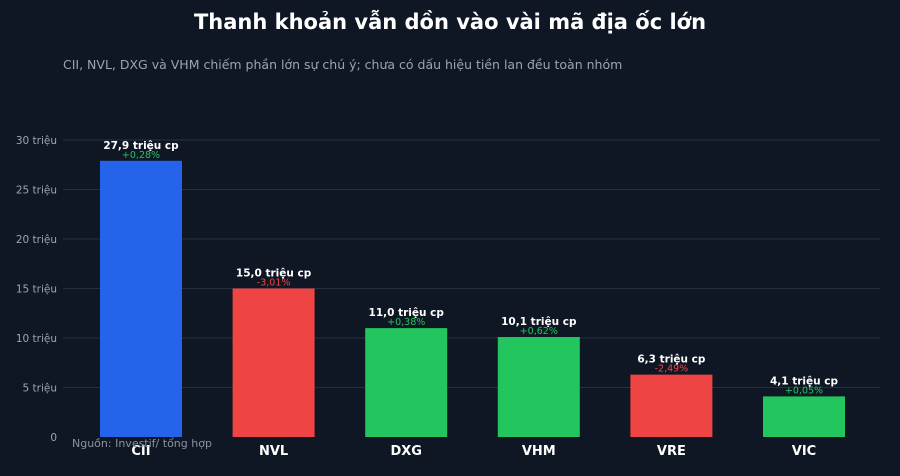  Describe the element at coordinates (804, 390) in the screenshot. I see `change-label: +0,05%` at that location.